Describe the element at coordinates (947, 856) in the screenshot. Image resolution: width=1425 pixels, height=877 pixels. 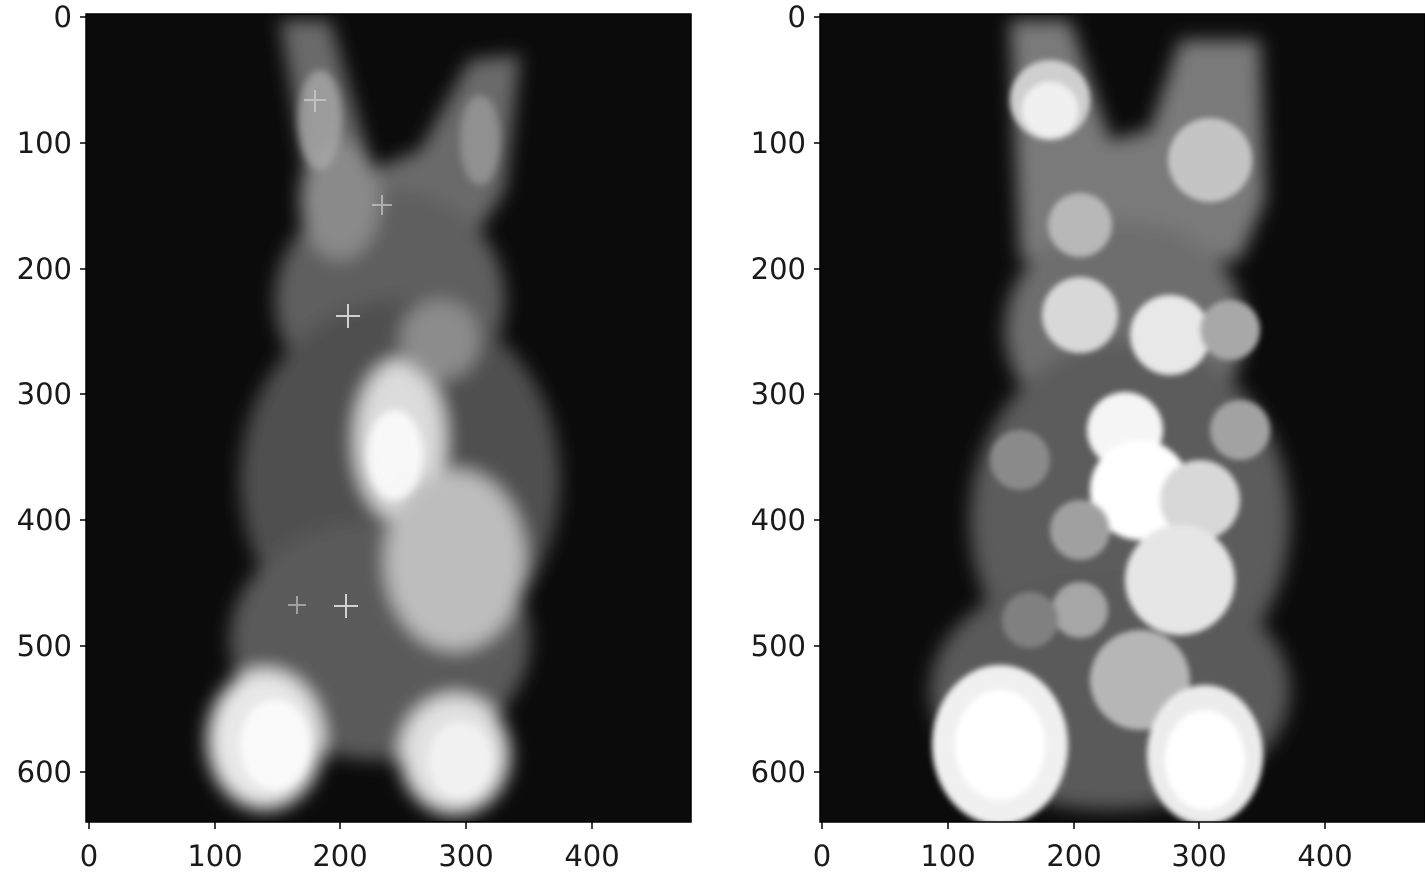
I see `right-xtick-label: 100` at that location.